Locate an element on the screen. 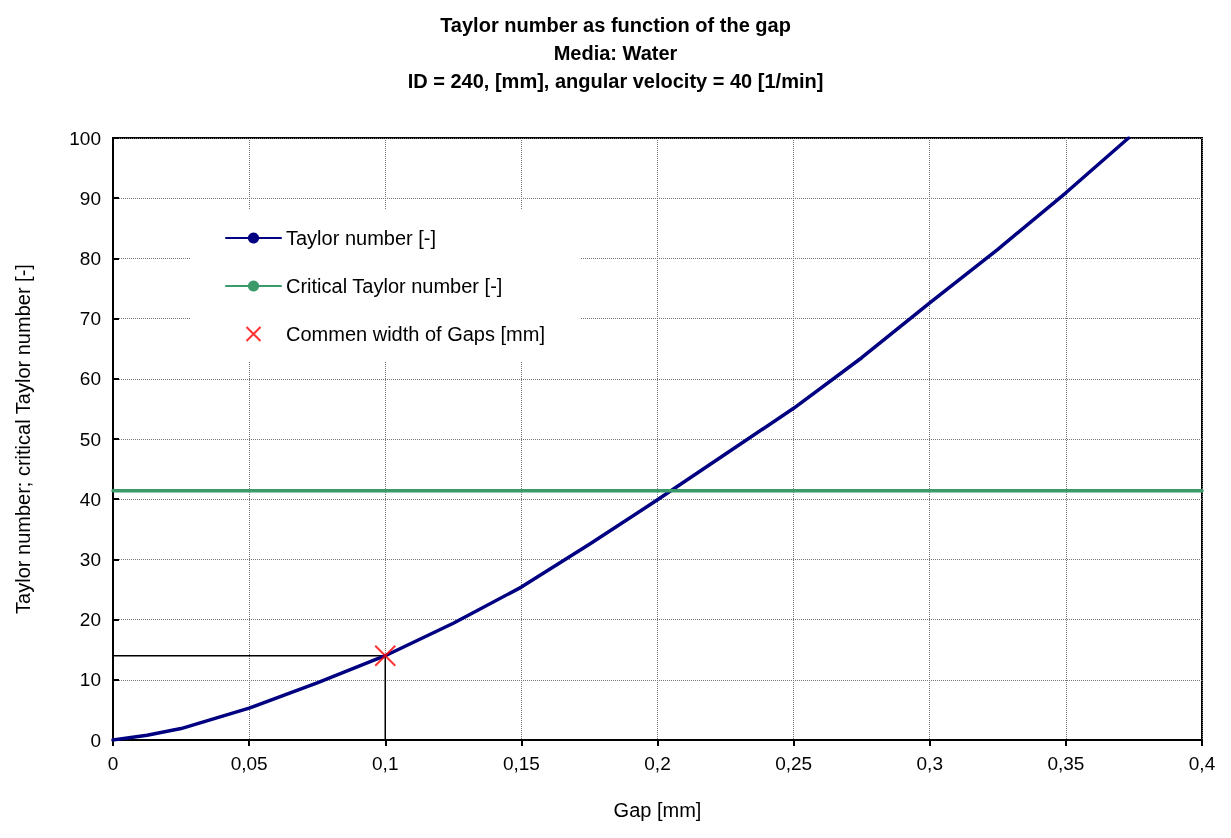  y-tick-label: 20 is located at coordinates (90, 620).